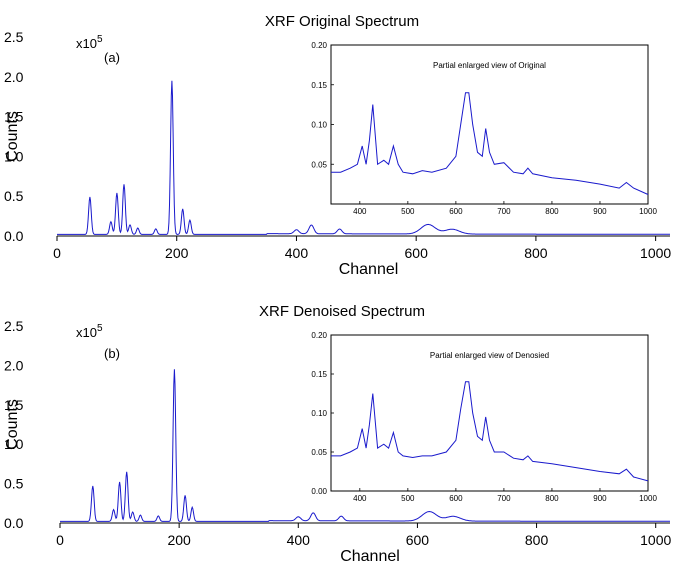 This screenshot has width=684, height=576. Describe the element at coordinates (489, 355) in the screenshot. I see `inset-title: Partial enlarged view of Denosied` at that location.